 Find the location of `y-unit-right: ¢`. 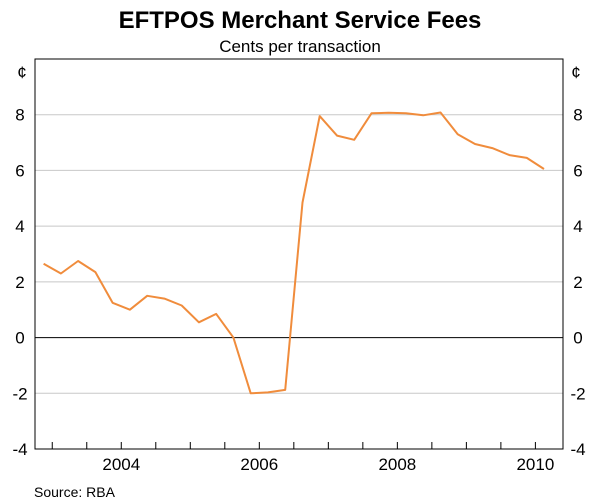

y-unit-right: ¢ is located at coordinates (575, 72).